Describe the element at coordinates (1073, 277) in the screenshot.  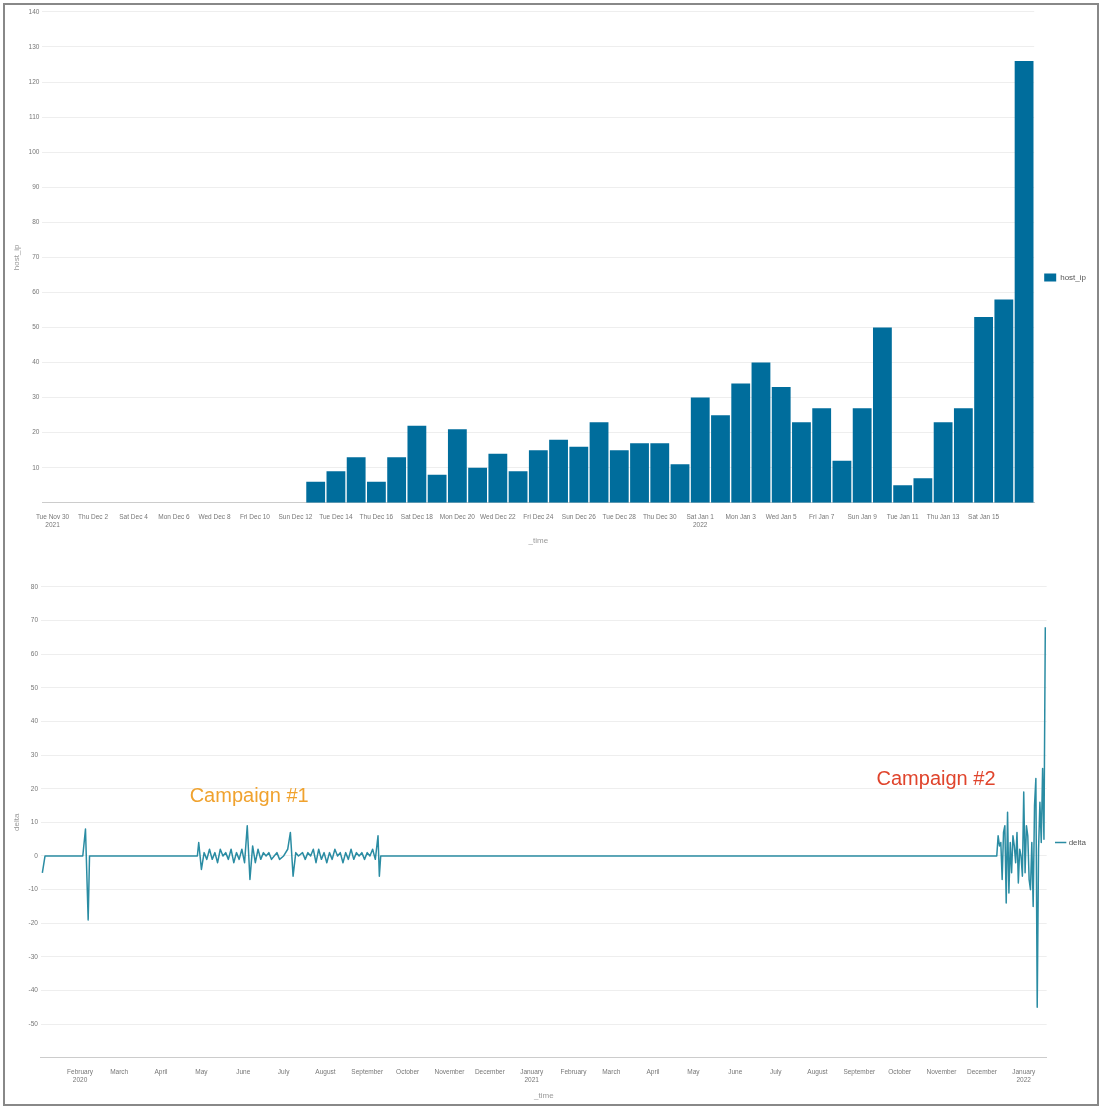
I see `legend-label: host_ip` at that location.